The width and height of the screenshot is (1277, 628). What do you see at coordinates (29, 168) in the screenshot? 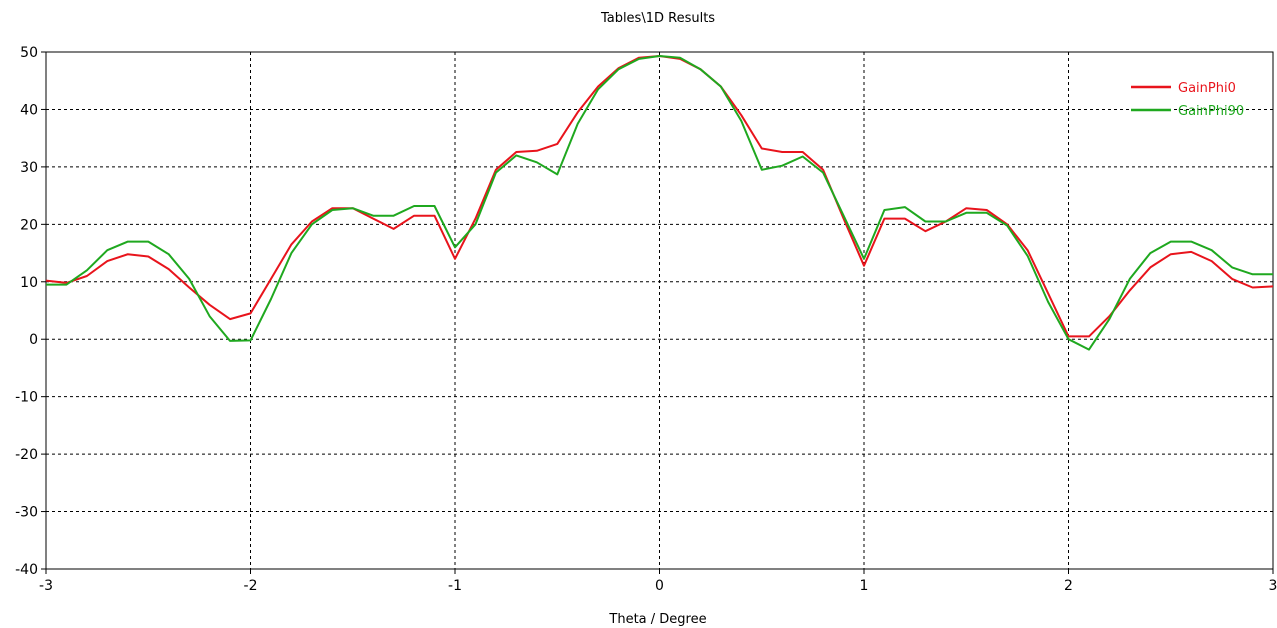
I see `y-tick-label: 30` at bounding box center [29, 168].